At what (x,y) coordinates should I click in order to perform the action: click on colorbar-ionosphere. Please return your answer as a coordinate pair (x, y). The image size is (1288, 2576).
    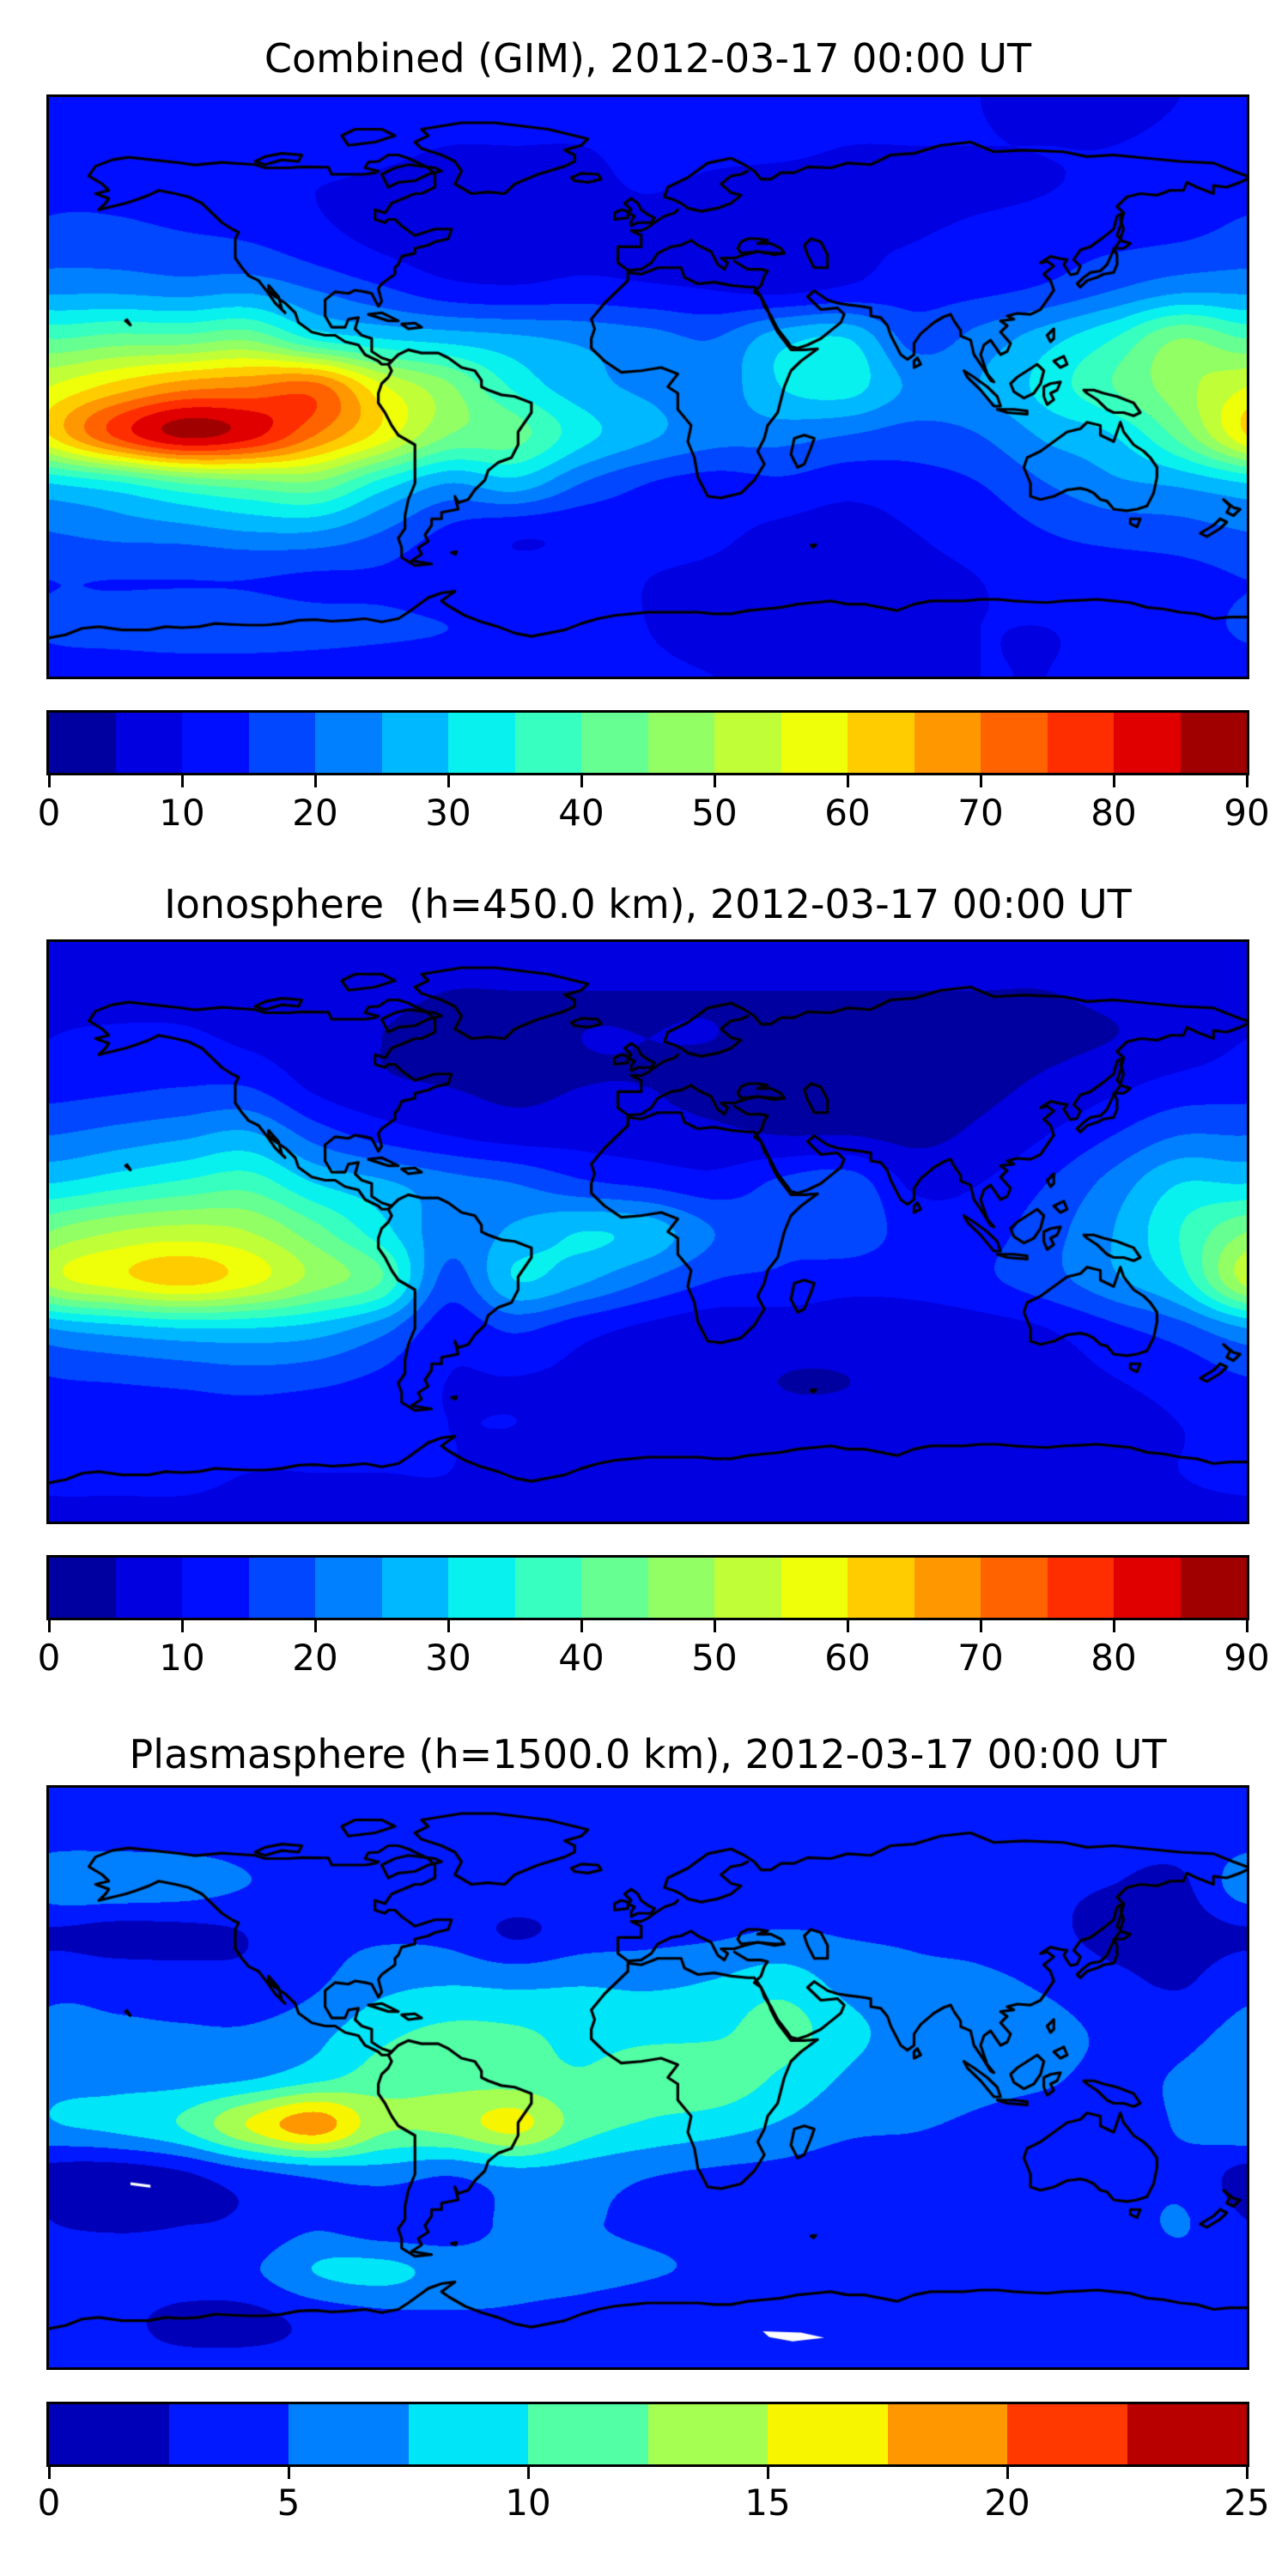
    Looking at the image, I should click on (647, 1587).